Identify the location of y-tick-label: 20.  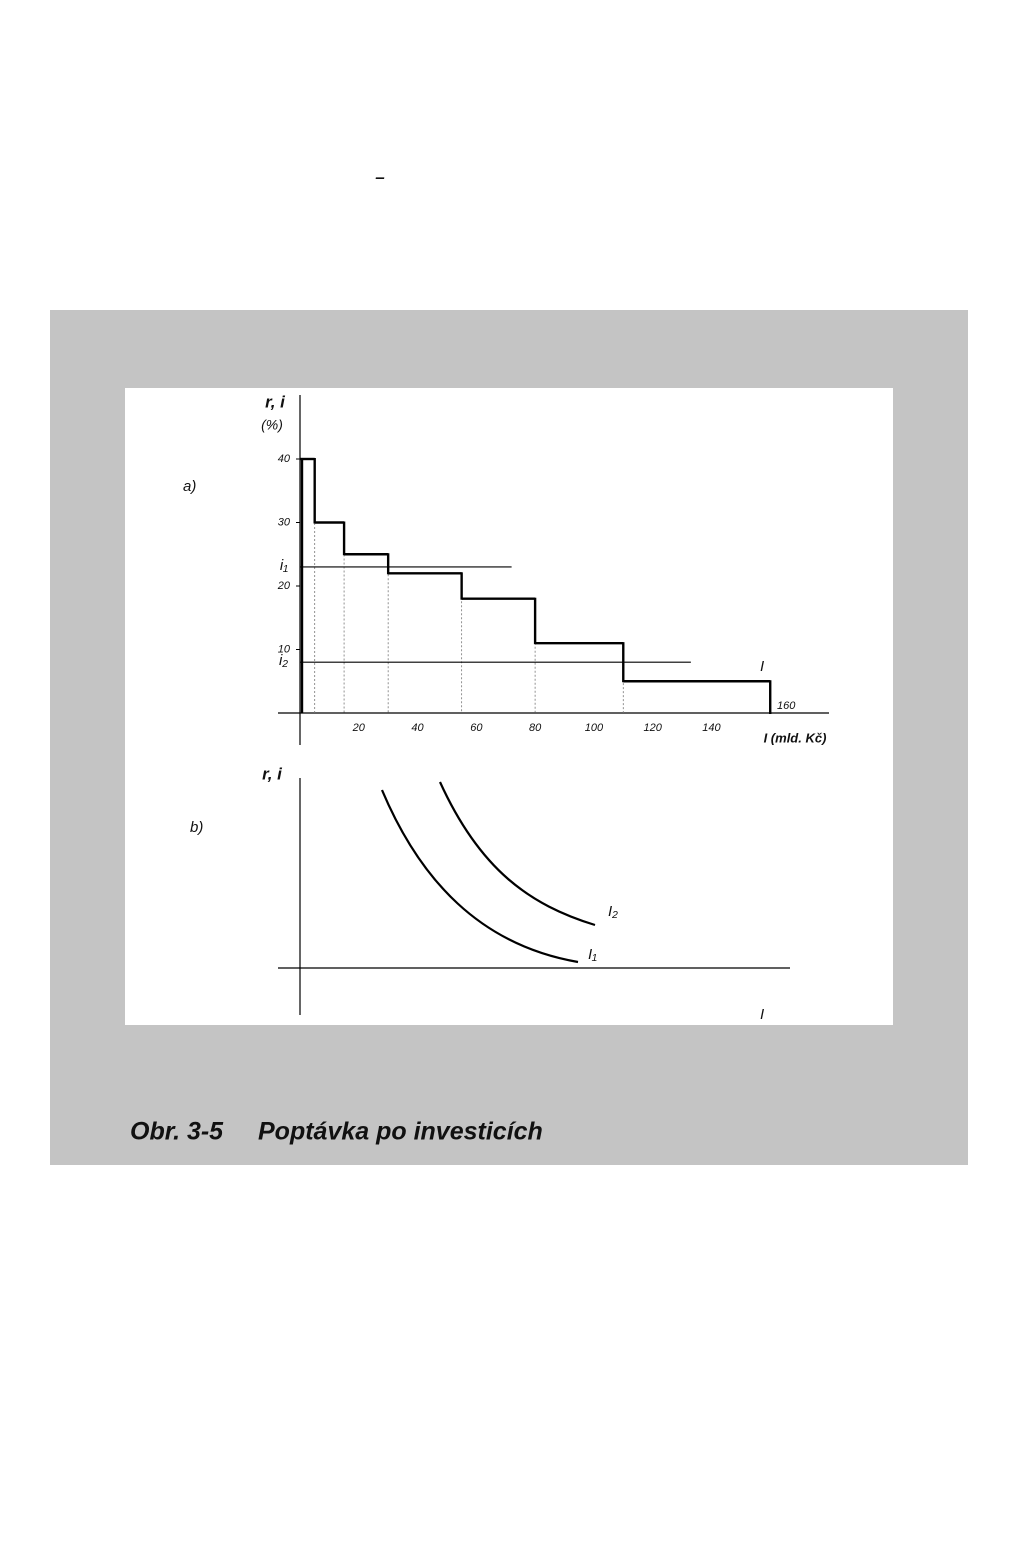
(284, 586).